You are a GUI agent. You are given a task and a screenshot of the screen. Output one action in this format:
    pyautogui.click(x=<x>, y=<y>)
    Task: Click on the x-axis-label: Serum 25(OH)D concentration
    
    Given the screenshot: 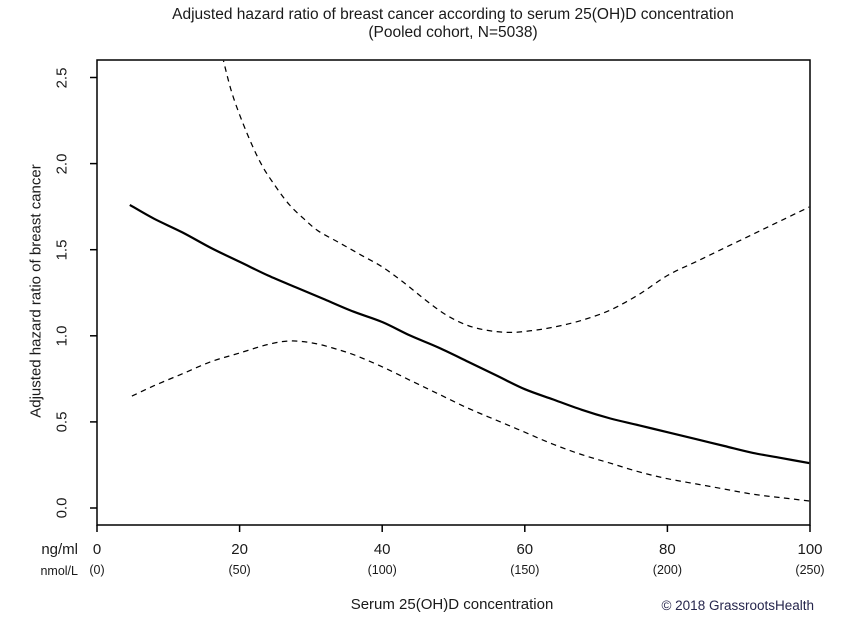 What is the action you would take?
    pyautogui.click(x=452, y=604)
    